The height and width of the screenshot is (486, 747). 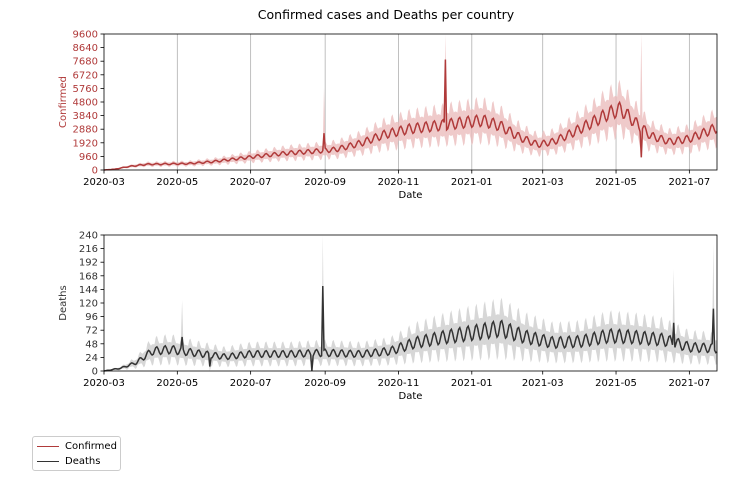 I want to click on y-tick-label: 6720, so click(x=85, y=75).